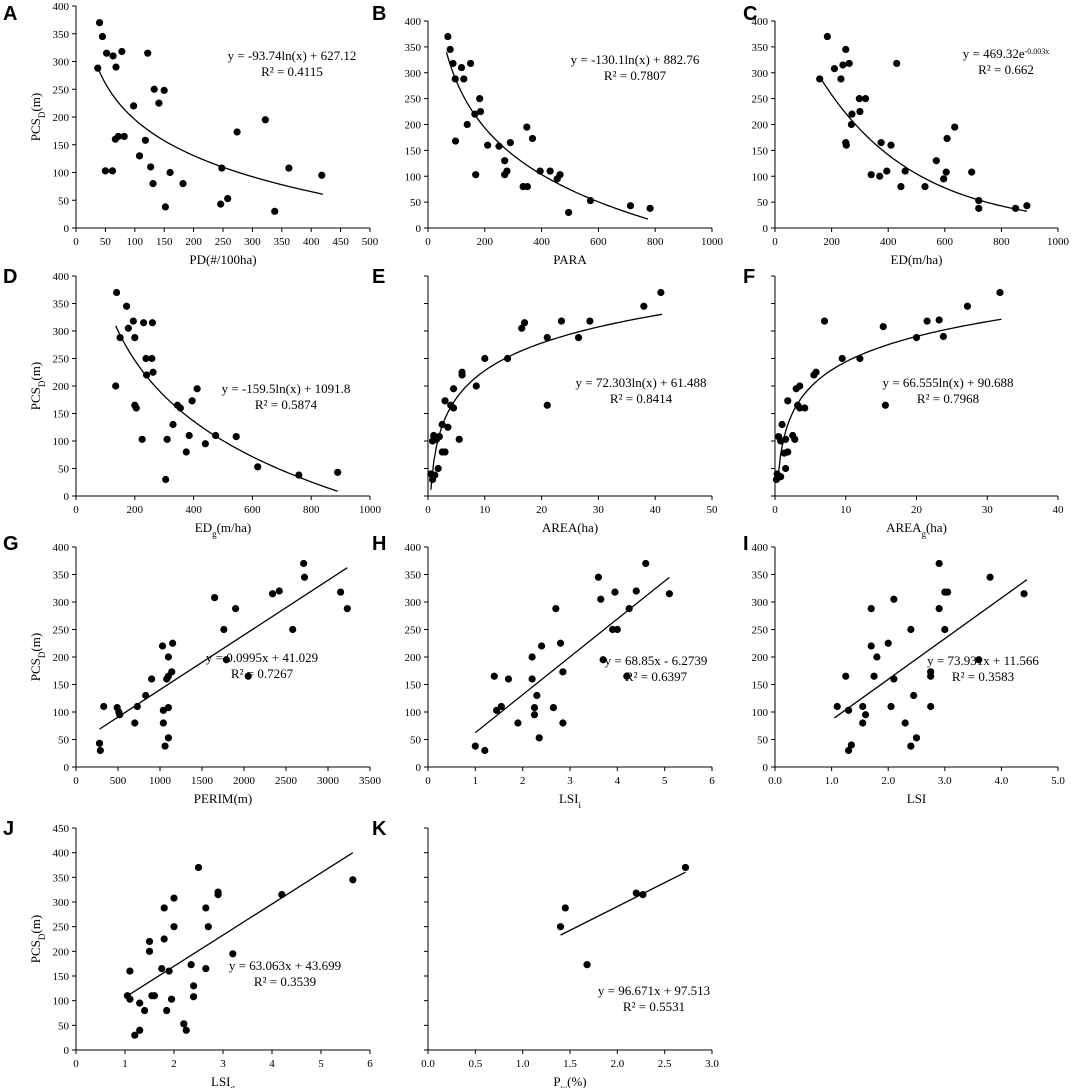 This screenshot has width=1072, height=1088. I want to click on panel-letter: K, so click(379, 829).